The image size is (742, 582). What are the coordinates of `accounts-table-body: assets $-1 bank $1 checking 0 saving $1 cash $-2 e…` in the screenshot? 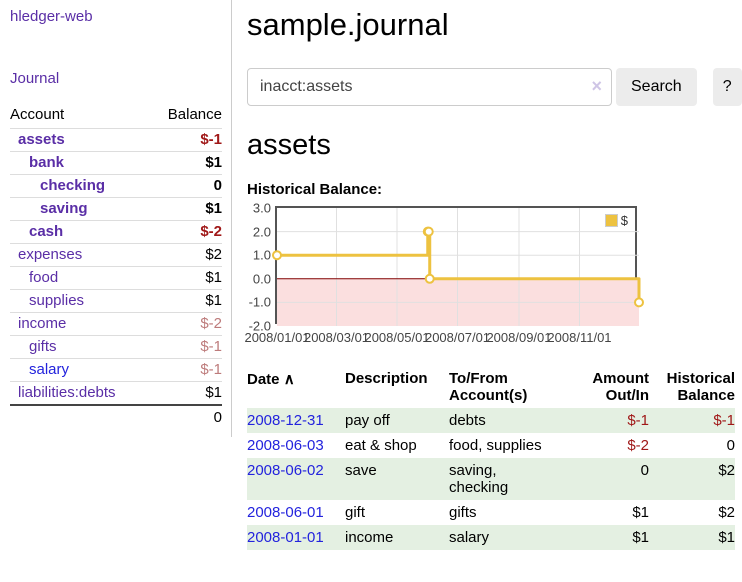 It's located at (116, 267).